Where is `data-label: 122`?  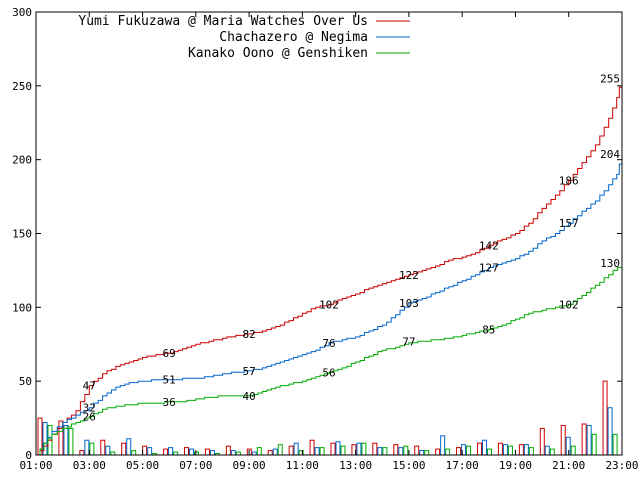
data-label: 122 is located at coordinates (409, 275).